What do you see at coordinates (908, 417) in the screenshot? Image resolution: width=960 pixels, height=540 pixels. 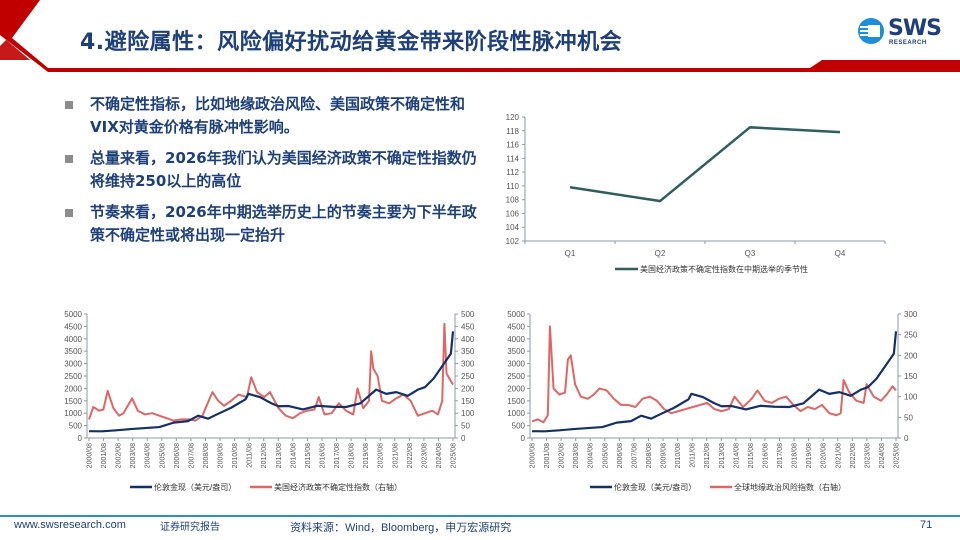 I see `right-axis-tick: 50` at bounding box center [908, 417].